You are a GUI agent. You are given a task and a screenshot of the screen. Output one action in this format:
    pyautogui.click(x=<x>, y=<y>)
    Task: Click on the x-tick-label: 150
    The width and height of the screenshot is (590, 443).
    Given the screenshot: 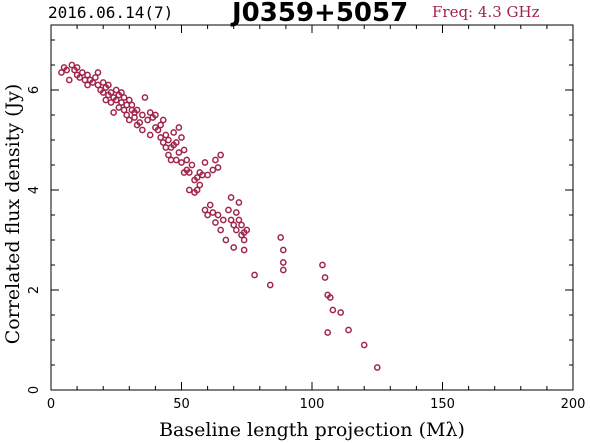 What is the action you would take?
    pyautogui.click(x=442, y=404)
    